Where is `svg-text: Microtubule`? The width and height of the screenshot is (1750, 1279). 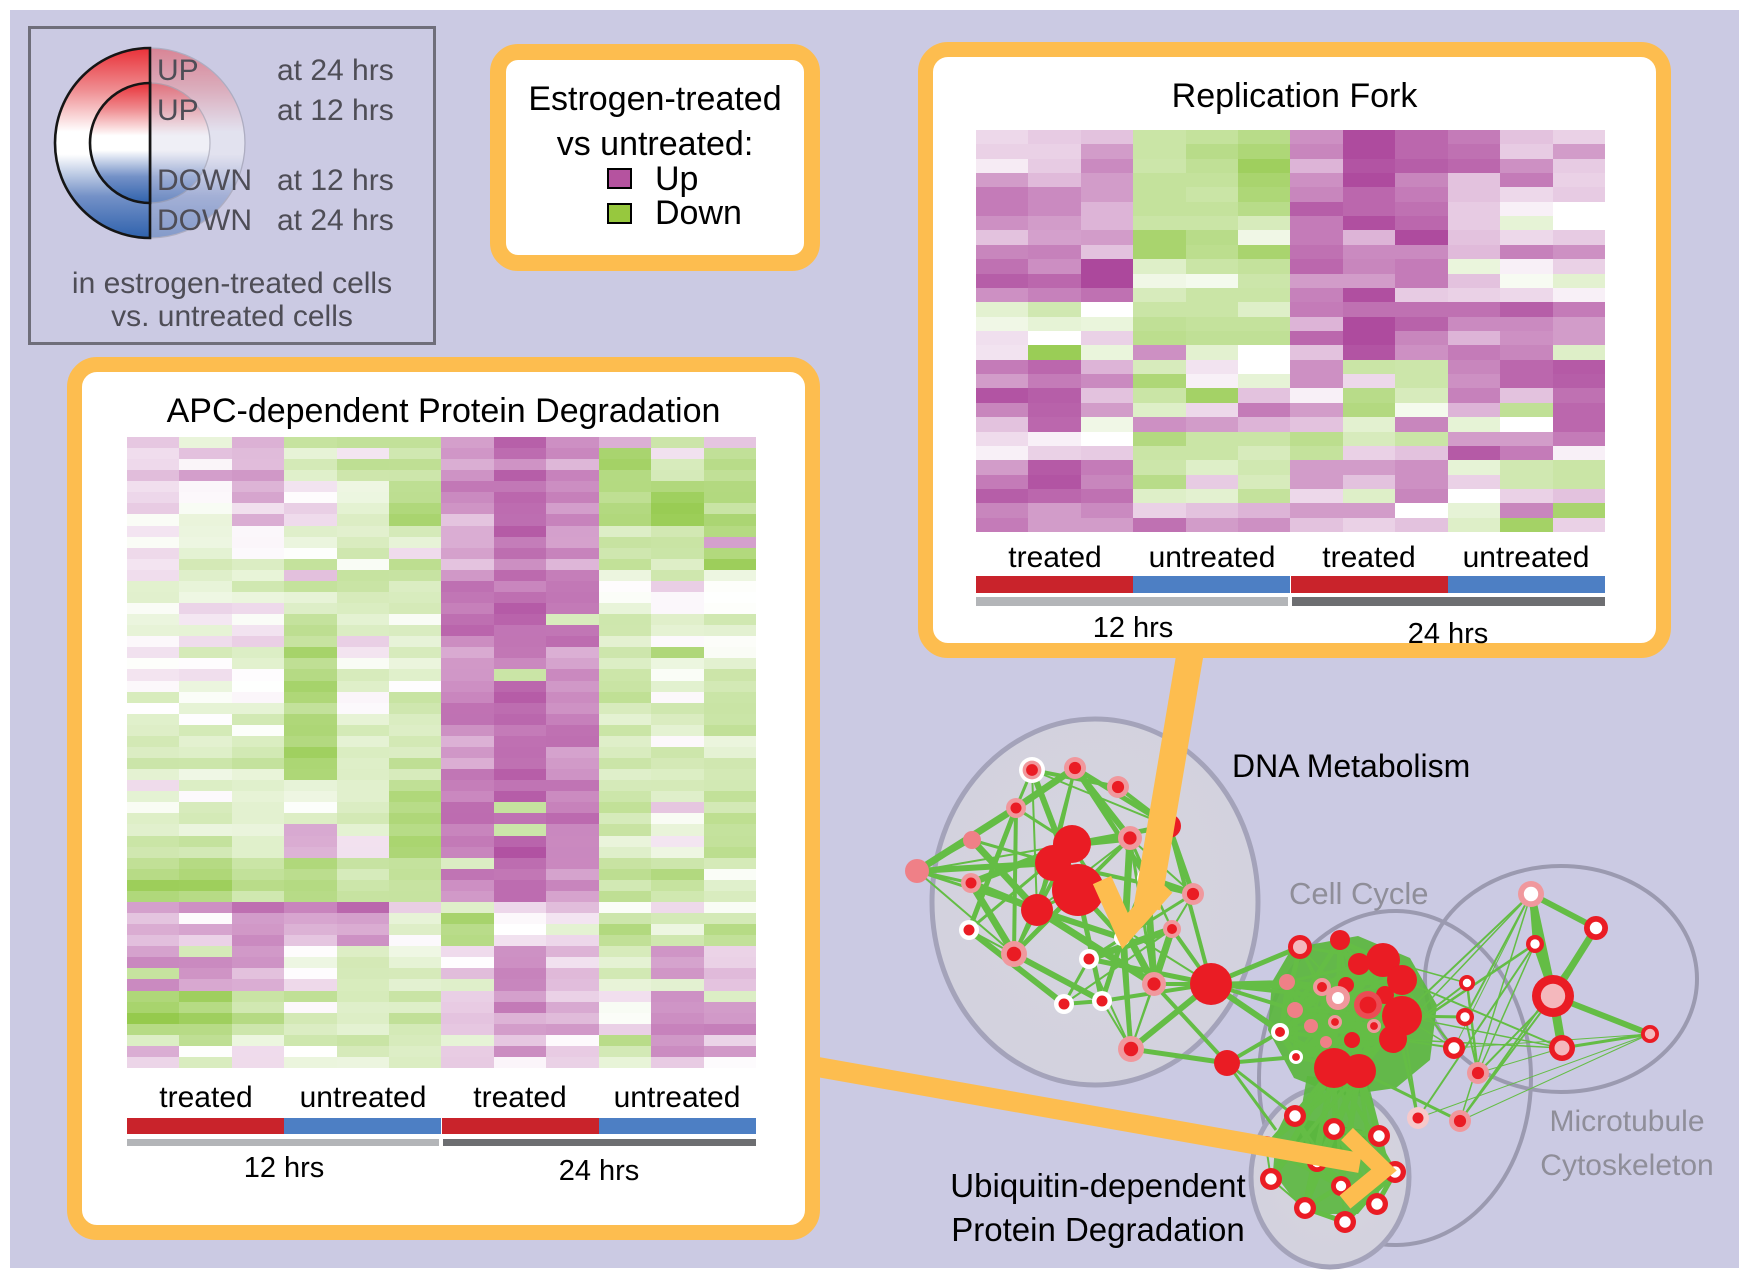 svg-text: Microtubule is located at coordinates (1626, 1121).